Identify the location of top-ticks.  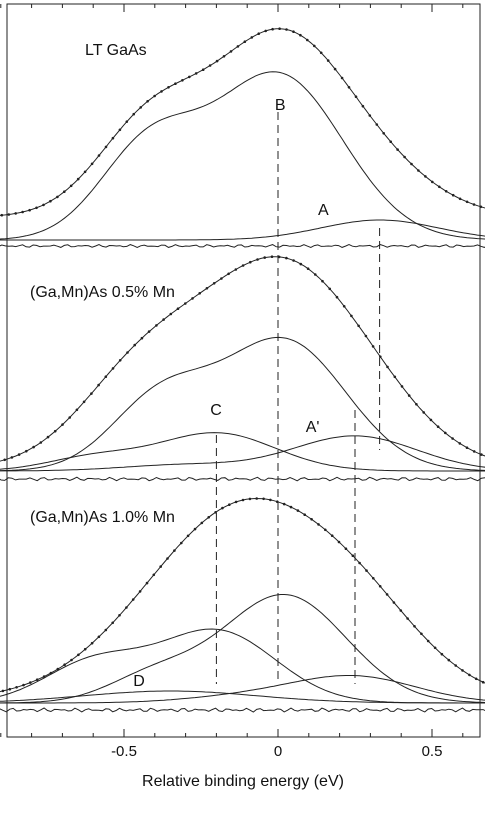
(232, 8).